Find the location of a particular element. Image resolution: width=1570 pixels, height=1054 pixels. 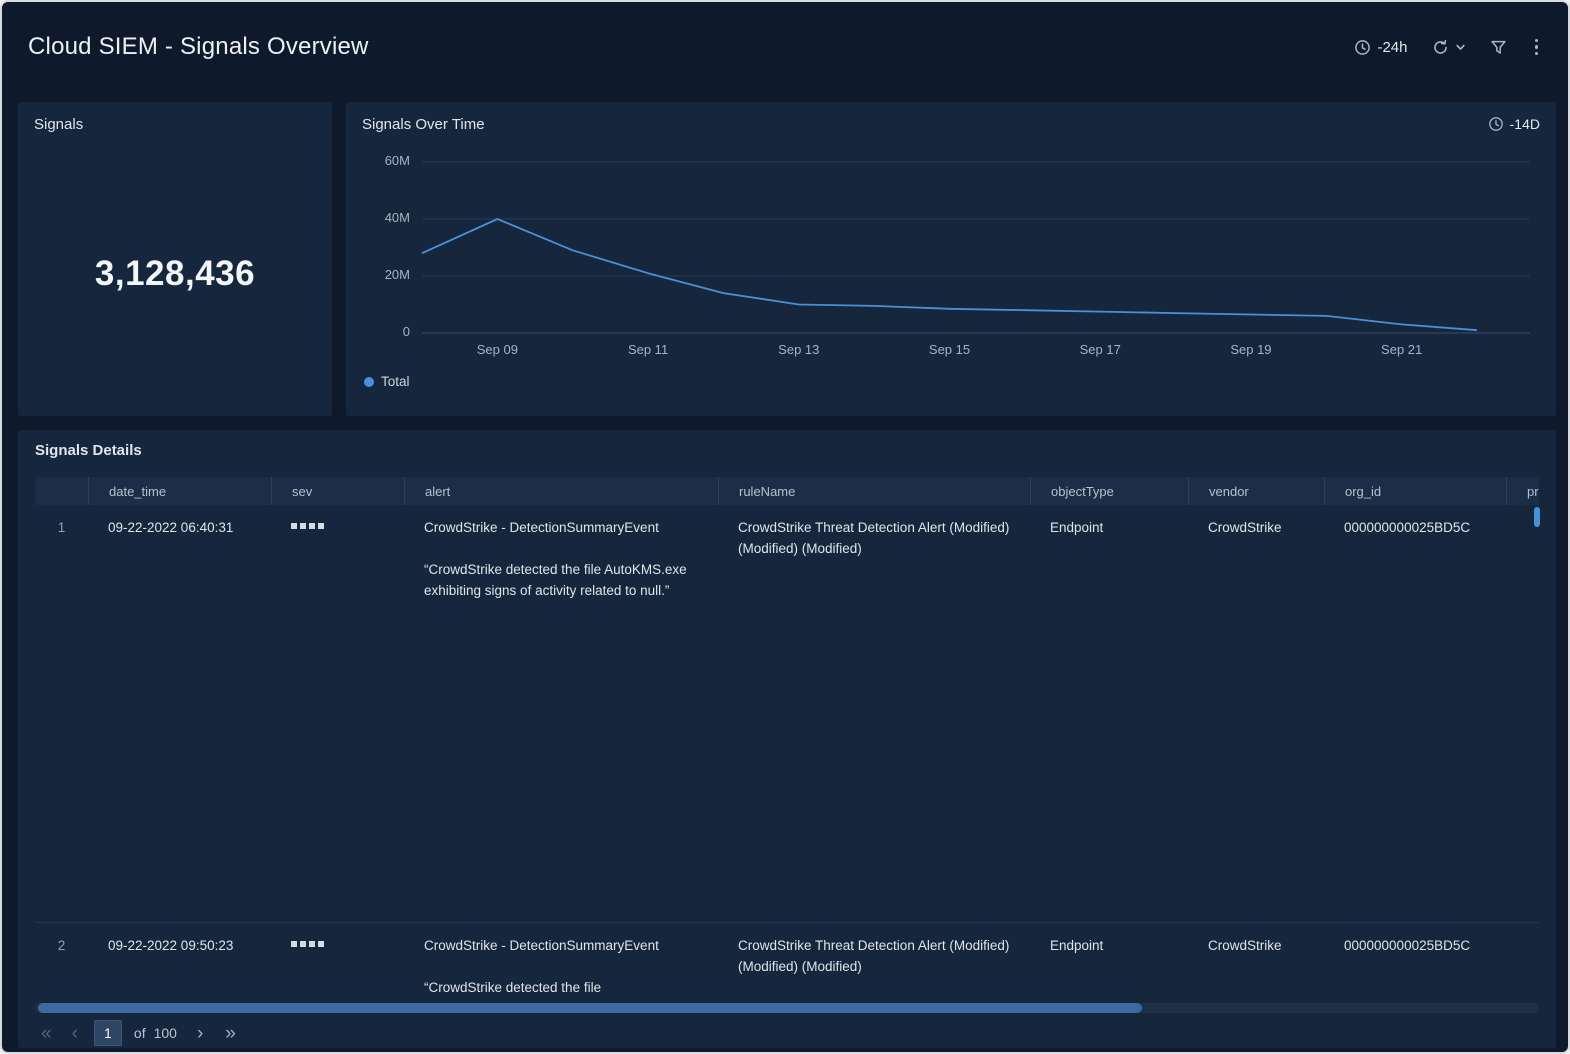

next-page-button: › is located at coordinates (200, 1033).